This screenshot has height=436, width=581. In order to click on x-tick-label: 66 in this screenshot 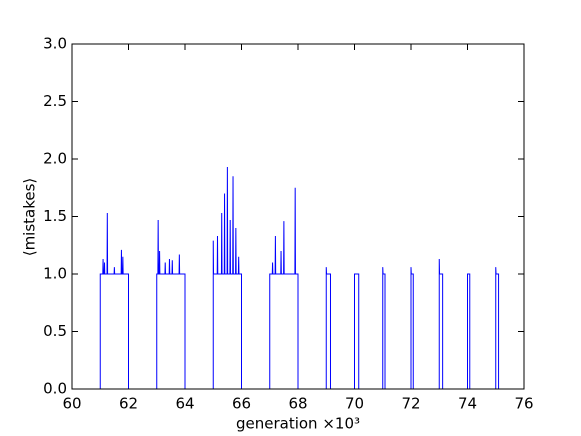, I will do `click(241, 404)`.